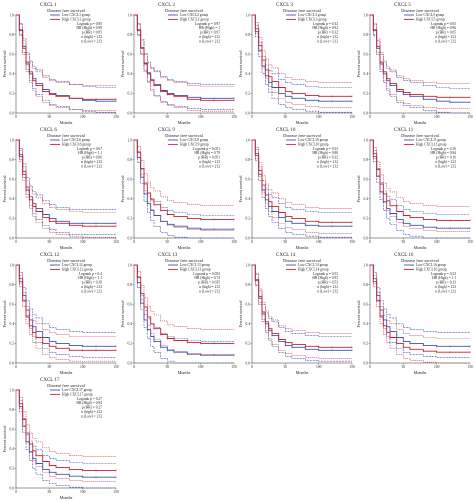 This screenshot has width=475, height=501. I want to click on legend-entry: High CXCL2 group, so click(194, 19).